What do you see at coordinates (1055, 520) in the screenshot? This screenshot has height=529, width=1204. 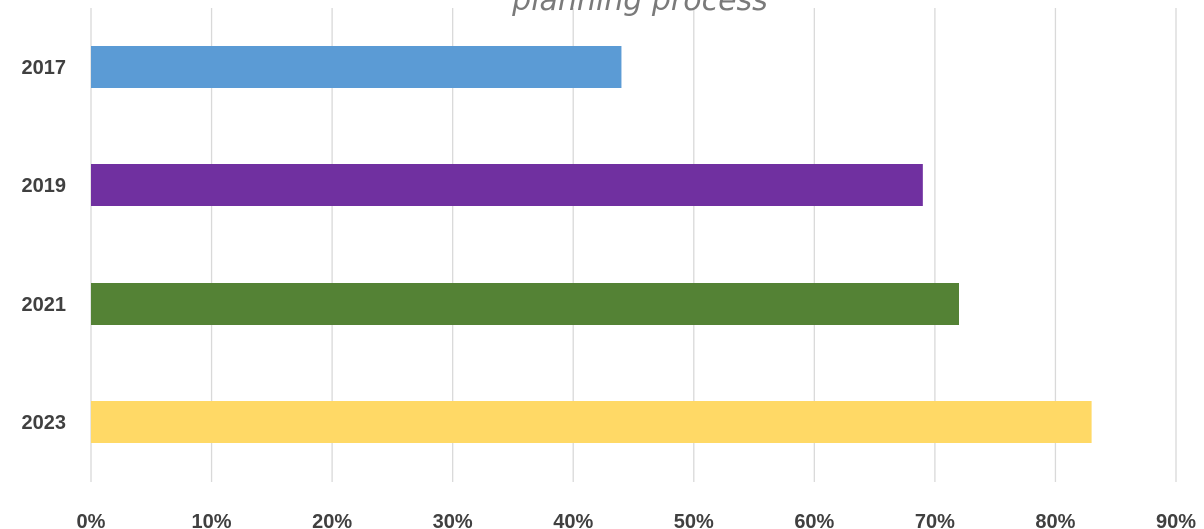 I see `x-tick-label: 80%` at bounding box center [1055, 520].